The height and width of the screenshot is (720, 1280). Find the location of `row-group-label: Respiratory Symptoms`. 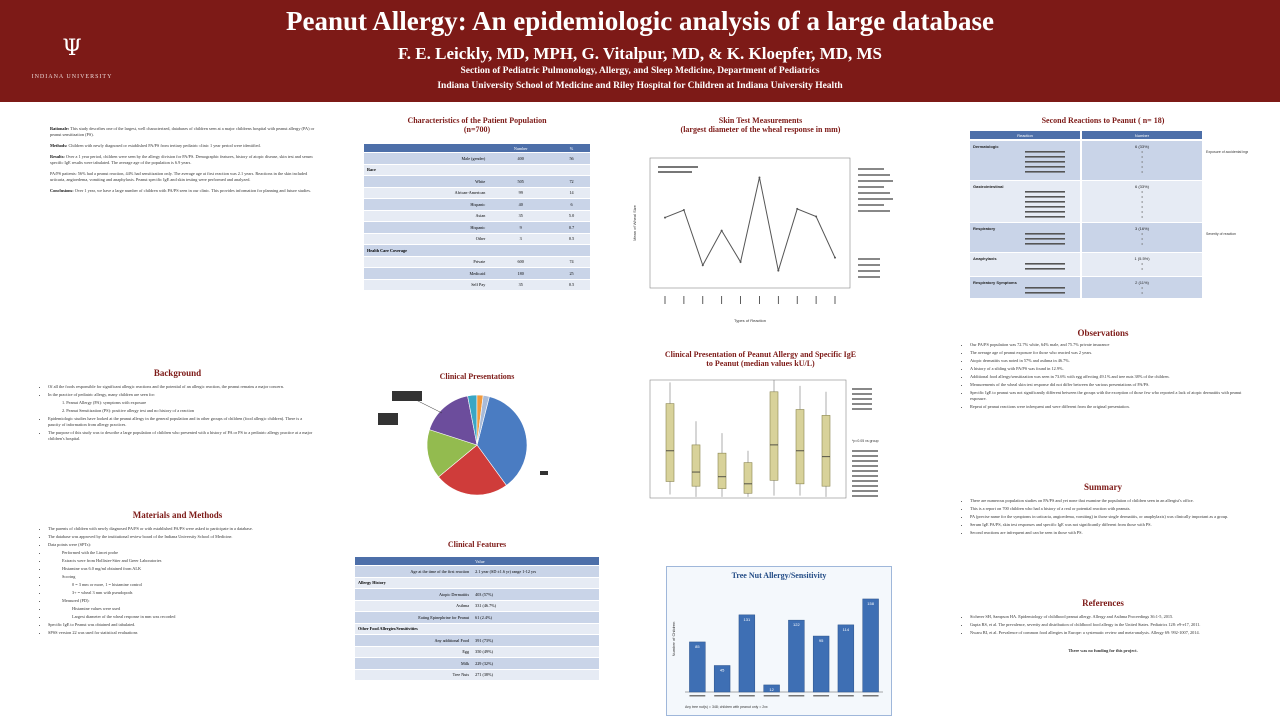

row-group-label: Respiratory Symptoms is located at coordinates (995, 282).